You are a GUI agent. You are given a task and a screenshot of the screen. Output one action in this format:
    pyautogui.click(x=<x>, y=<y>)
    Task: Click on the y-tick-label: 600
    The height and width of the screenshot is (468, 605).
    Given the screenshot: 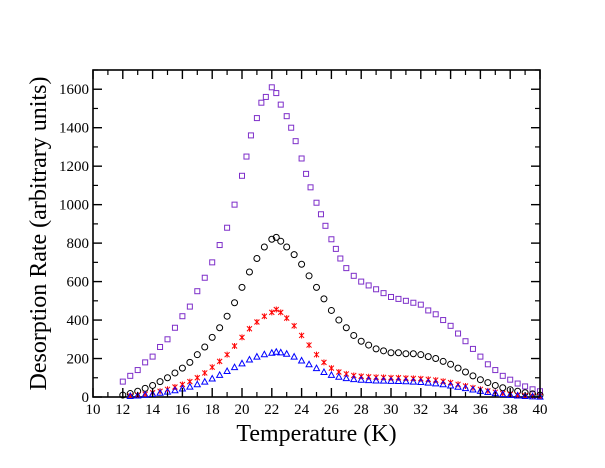 What is the action you would take?
    pyautogui.click(x=78, y=283)
    